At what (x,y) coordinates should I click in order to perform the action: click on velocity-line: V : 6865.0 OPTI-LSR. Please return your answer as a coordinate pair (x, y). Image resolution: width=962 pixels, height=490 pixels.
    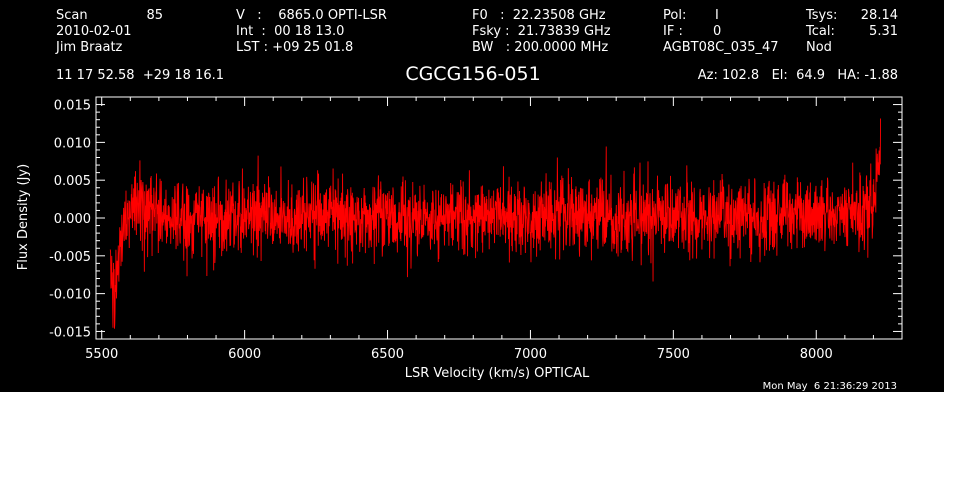
    Looking at the image, I should click on (311, 15).